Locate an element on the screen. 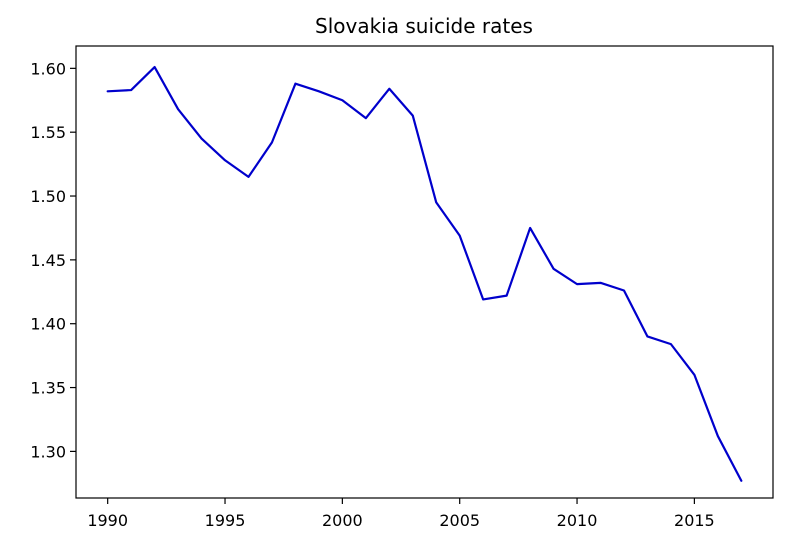 The height and width of the screenshot is (549, 788). y-tick-label: 1.45 is located at coordinates (48, 260).